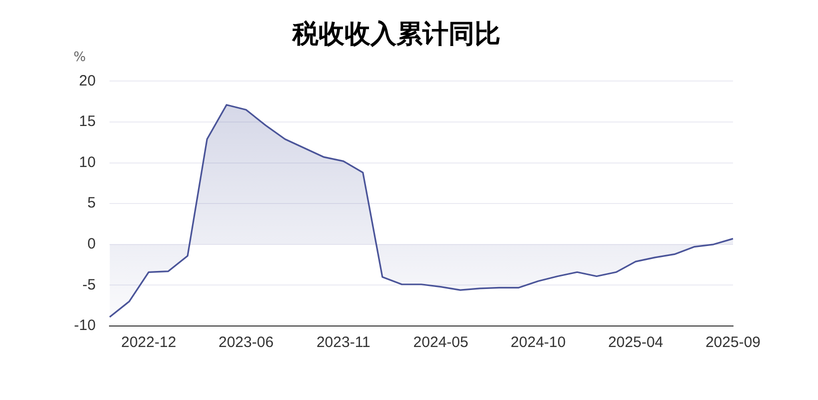 The image size is (818, 400). What do you see at coordinates (246, 343) in the screenshot?
I see `x-tick-label: 2023-06` at bounding box center [246, 343].